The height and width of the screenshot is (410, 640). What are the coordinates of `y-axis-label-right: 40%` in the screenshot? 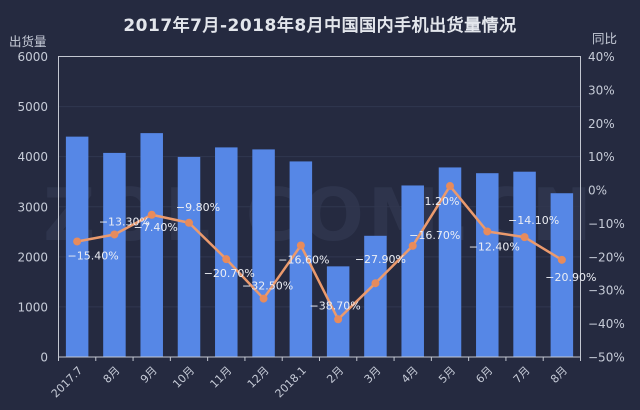 It's located at (601, 57).